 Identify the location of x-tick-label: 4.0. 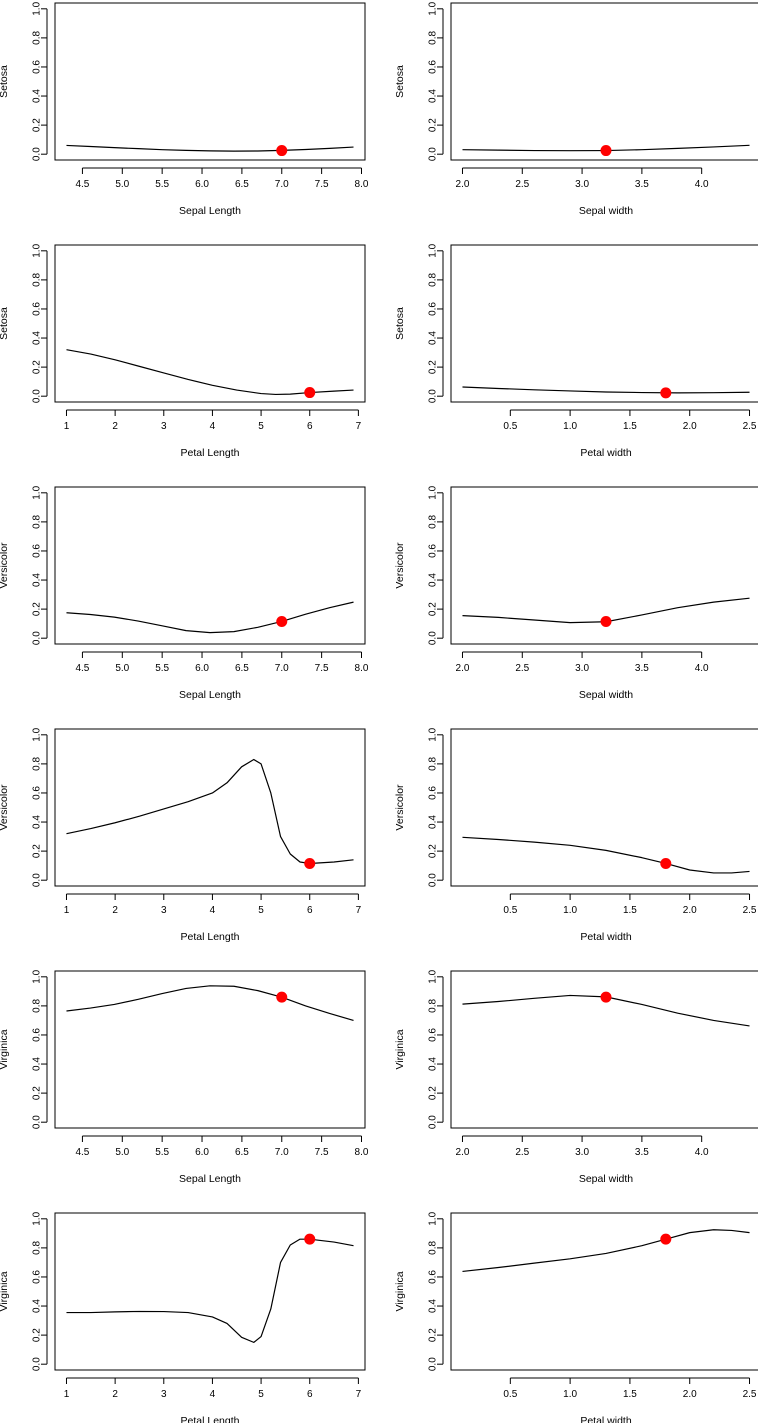
(702, 1152).